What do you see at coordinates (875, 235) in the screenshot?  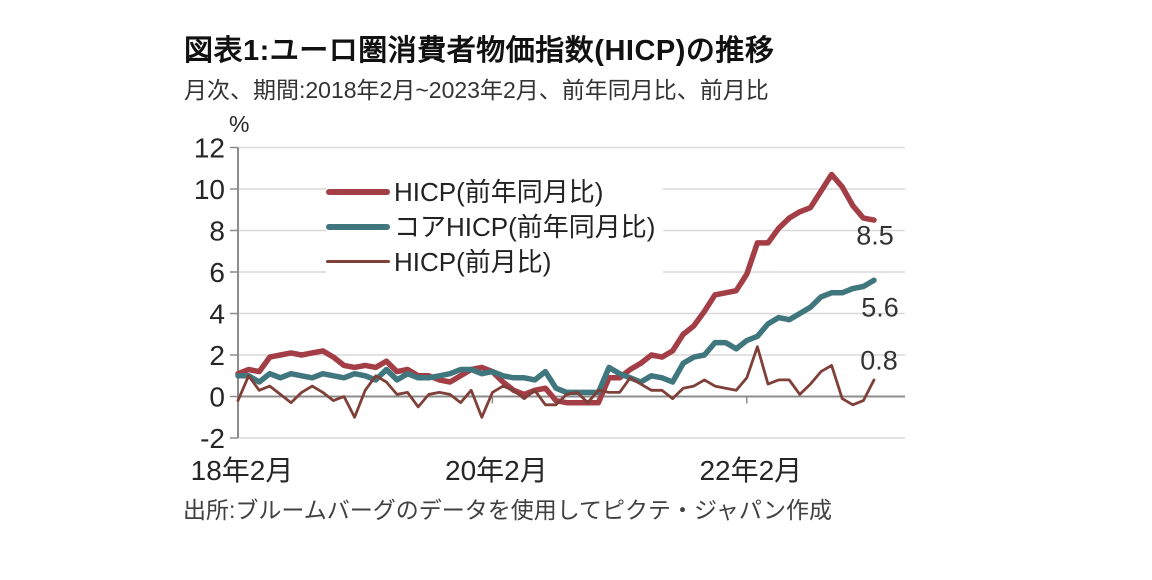 I see `end-value-hicp-yoy: 8.5` at bounding box center [875, 235].